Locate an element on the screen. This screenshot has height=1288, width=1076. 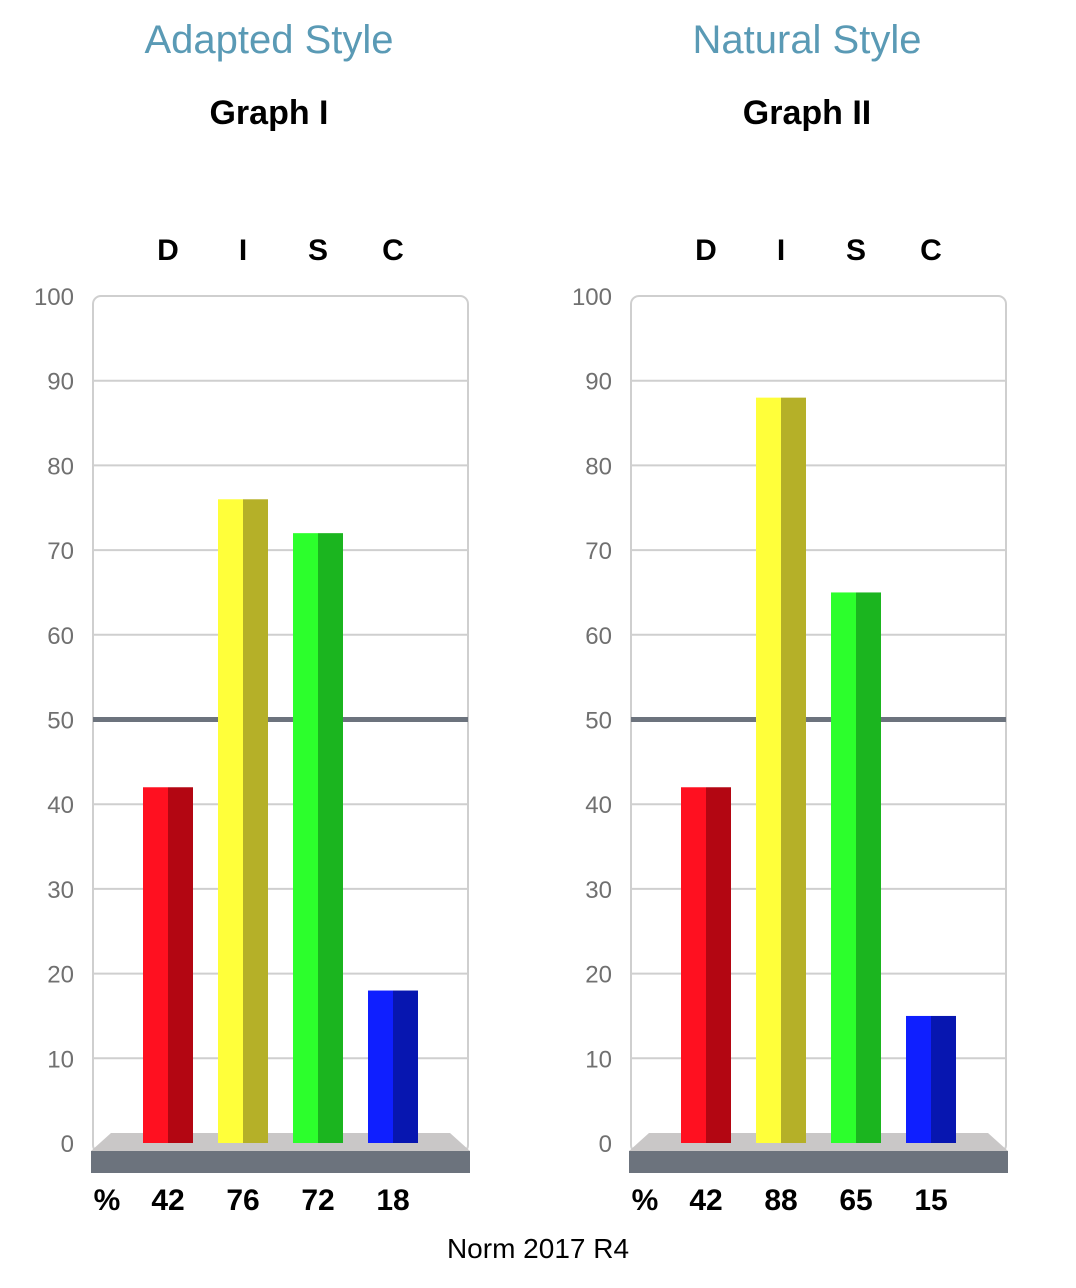
value-label-s: 72 is located at coordinates (317, 1200).